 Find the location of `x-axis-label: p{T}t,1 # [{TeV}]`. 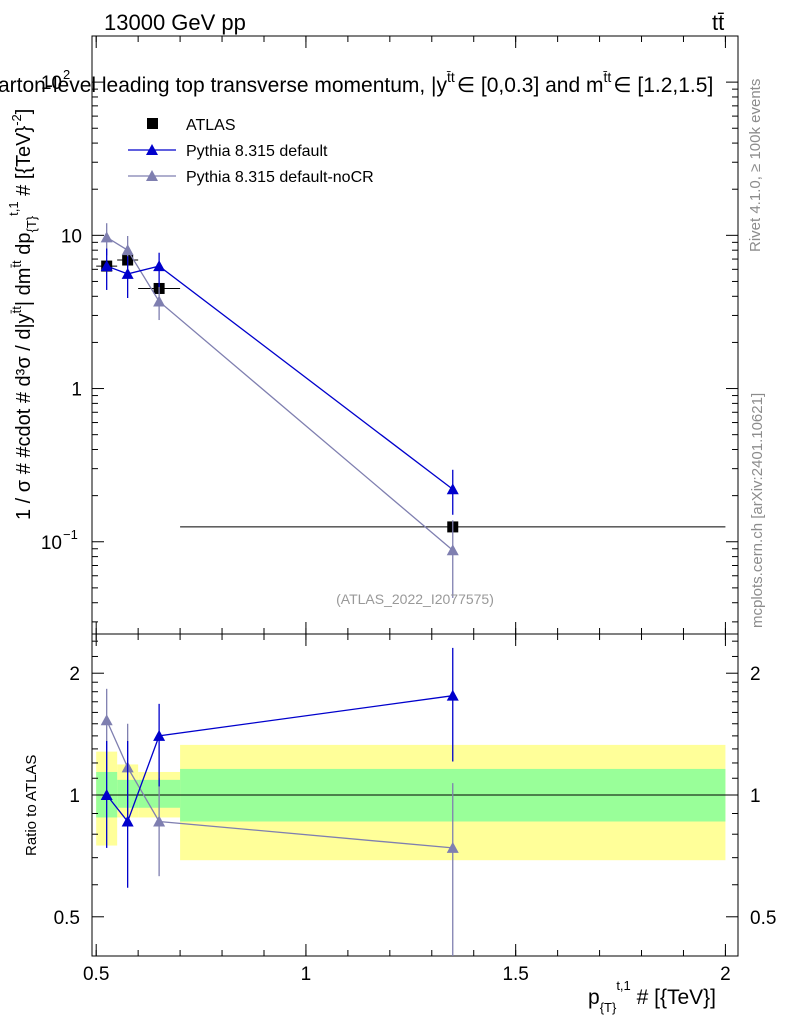

x-axis-label: p{T}t,1 # [{TeV}] is located at coordinates (652, 996).